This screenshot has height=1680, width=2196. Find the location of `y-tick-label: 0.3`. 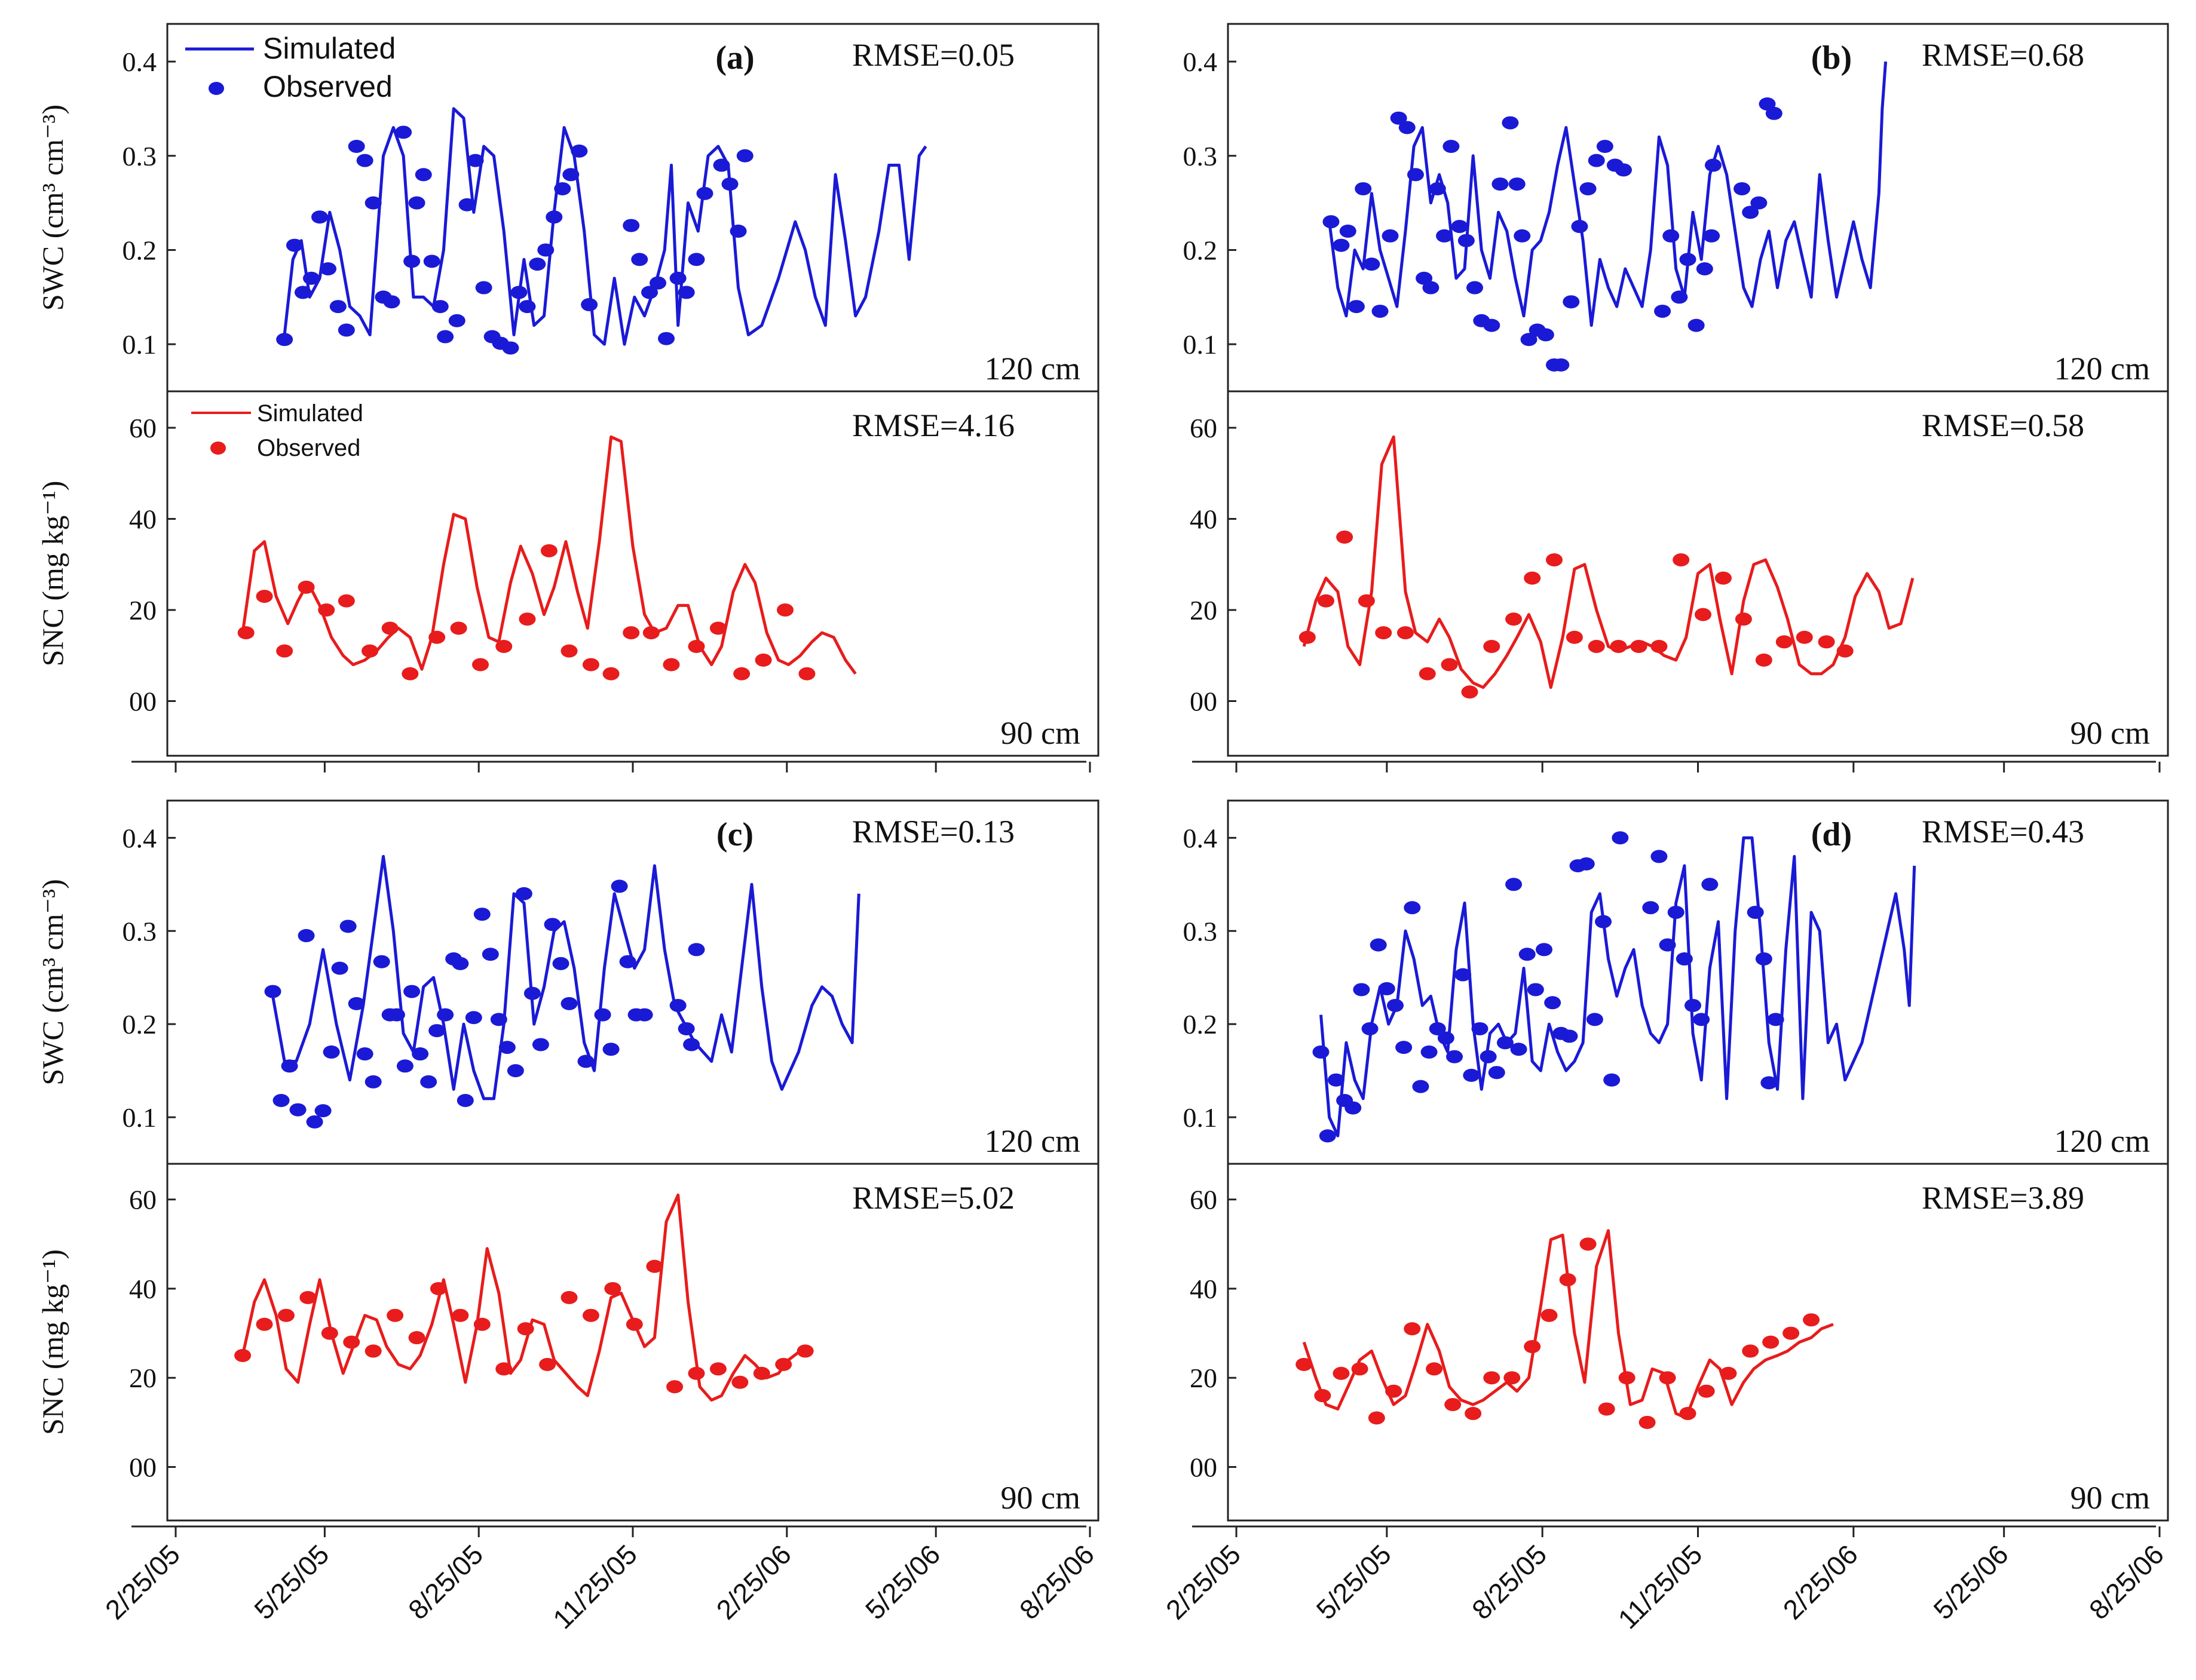

y-tick-label: 0.3 is located at coordinates (139, 156).